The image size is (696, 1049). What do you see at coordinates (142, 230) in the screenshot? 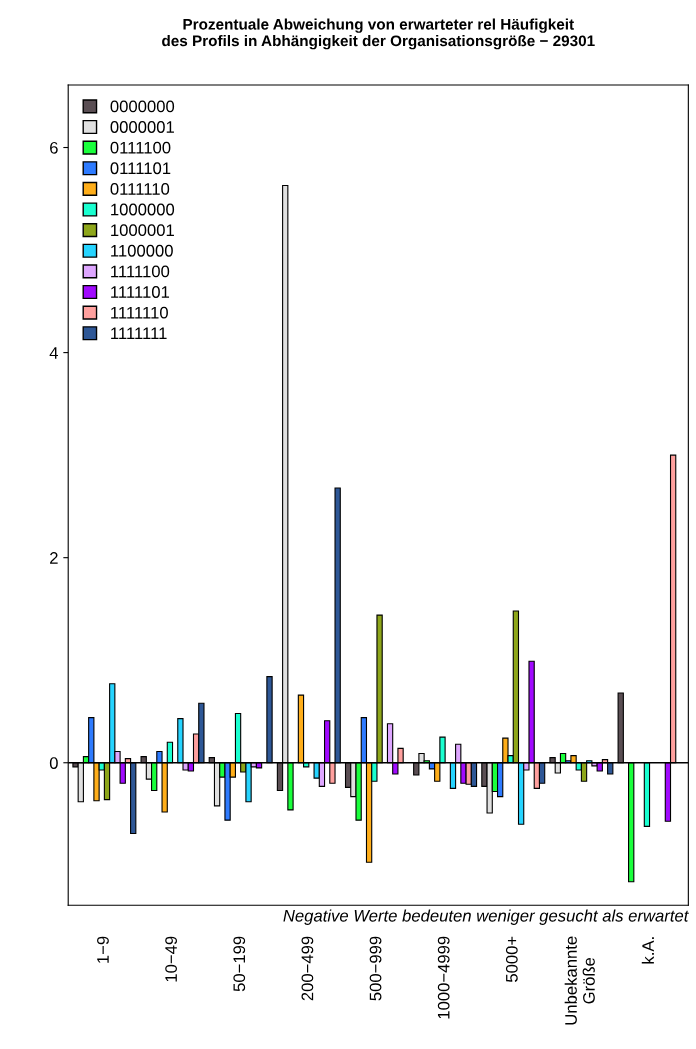
I see `legend-label: 1000001` at bounding box center [142, 230].